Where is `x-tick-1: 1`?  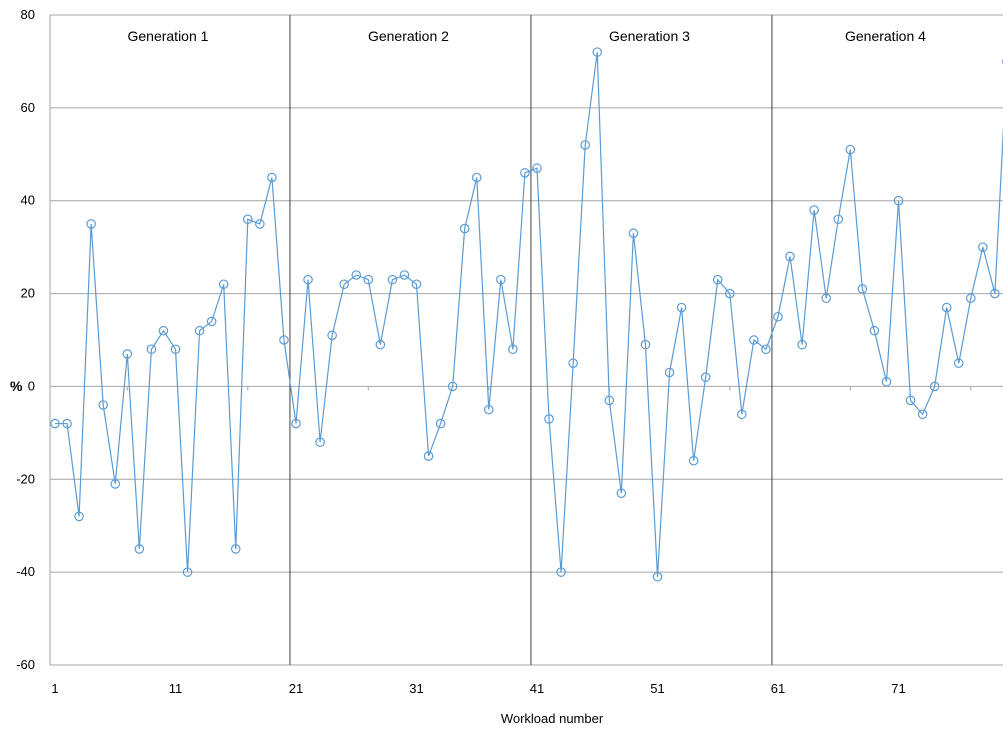
x-tick-1: 1 is located at coordinates (54, 688).